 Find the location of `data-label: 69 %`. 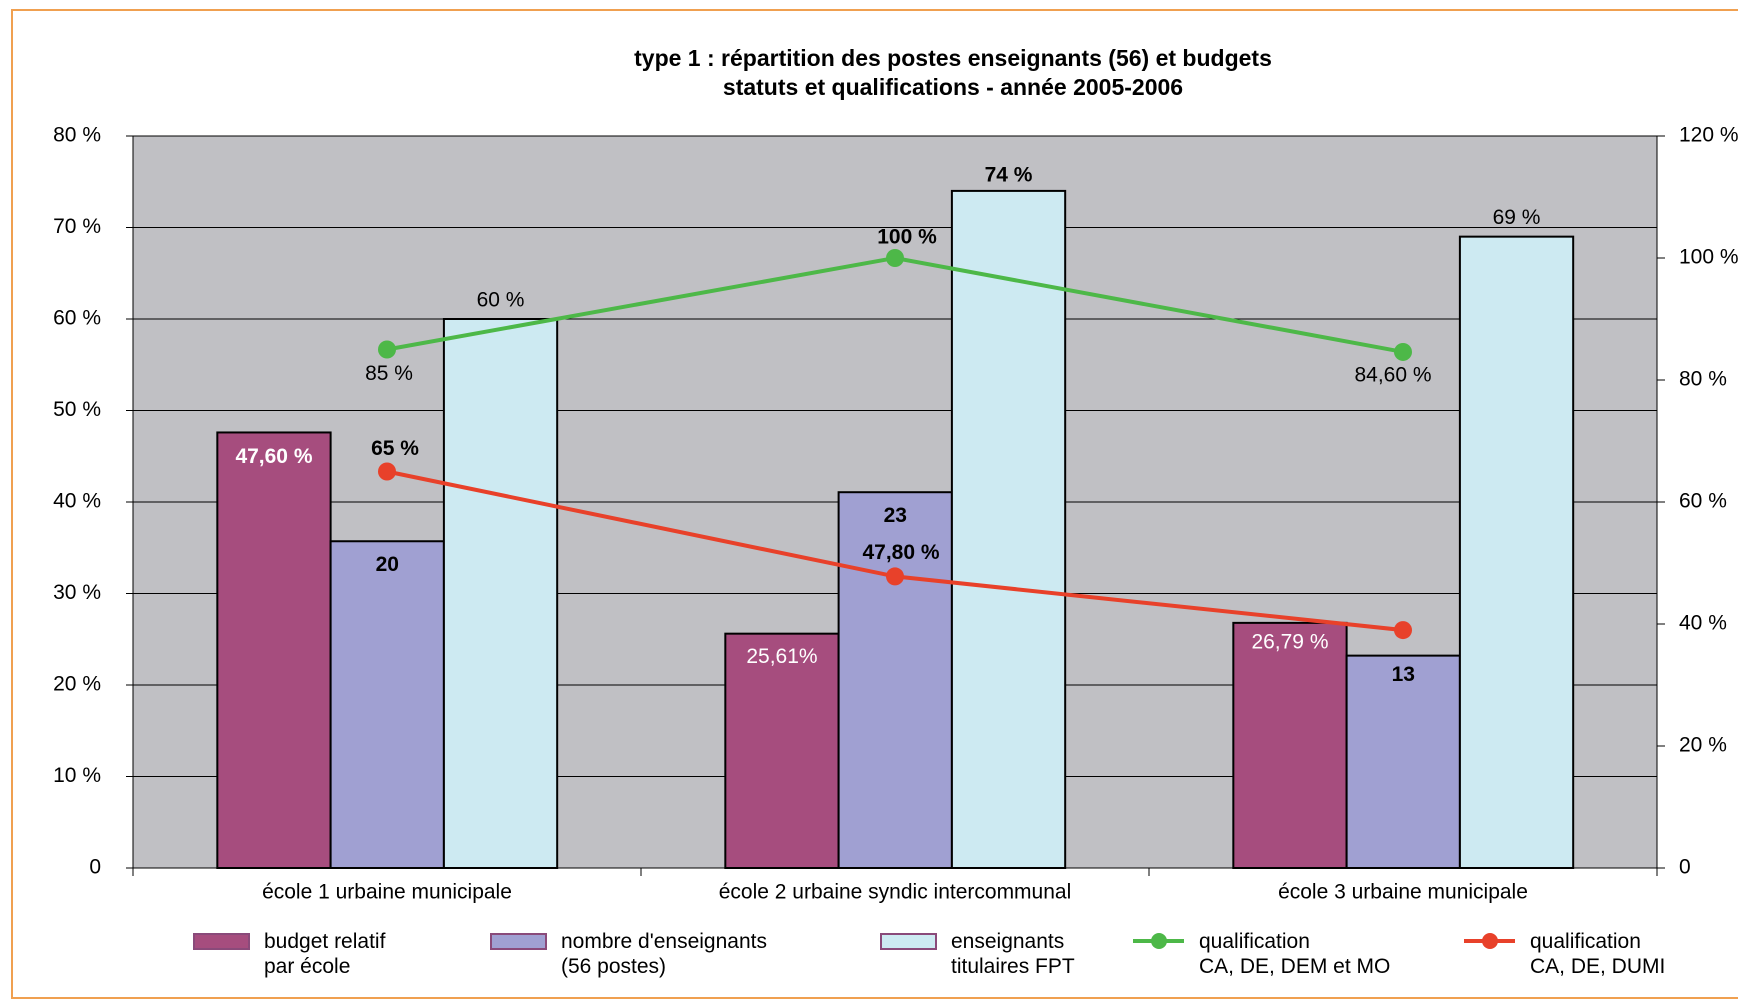

data-label: 69 % is located at coordinates (1517, 217).